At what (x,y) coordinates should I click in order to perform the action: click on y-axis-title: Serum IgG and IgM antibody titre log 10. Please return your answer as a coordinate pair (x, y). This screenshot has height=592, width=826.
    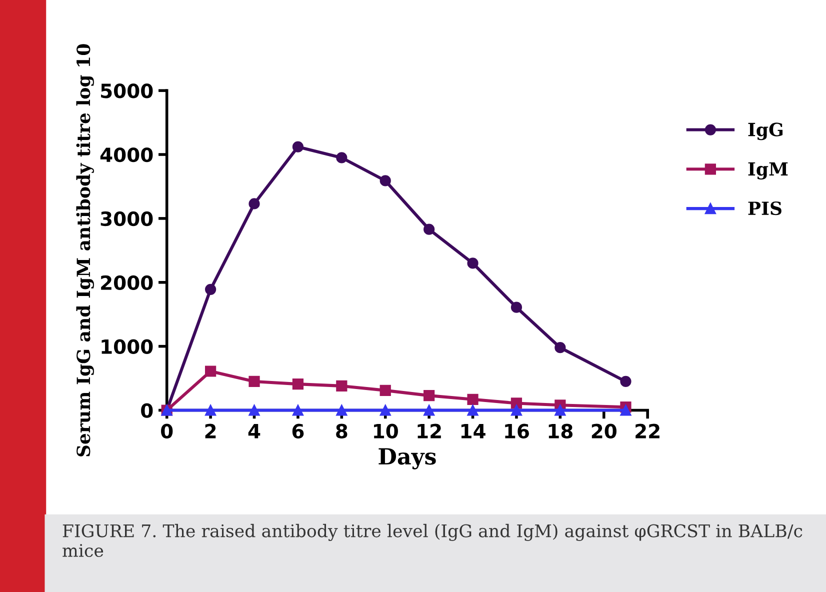
    Looking at the image, I should click on (85, 250).